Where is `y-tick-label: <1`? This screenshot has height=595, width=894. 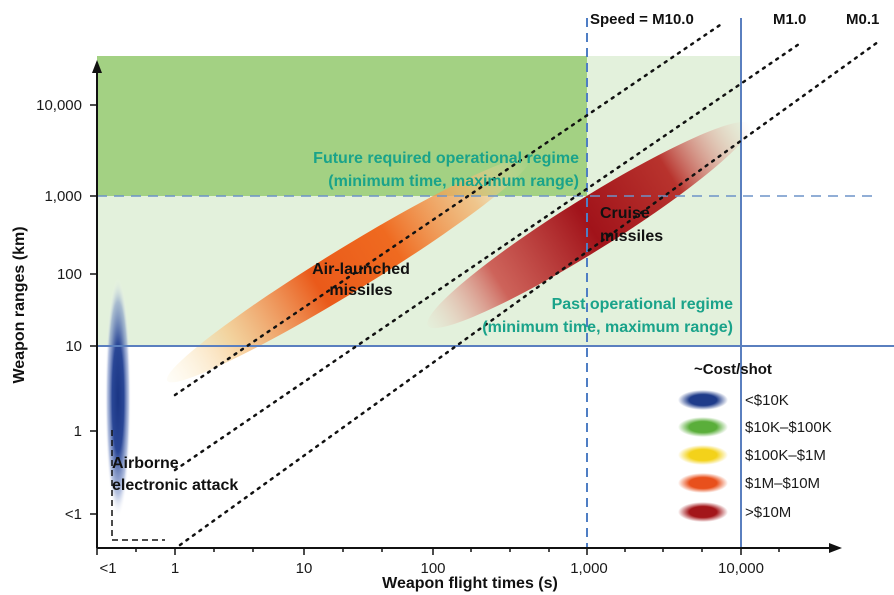
y-tick-label: <1 is located at coordinates (73, 514).